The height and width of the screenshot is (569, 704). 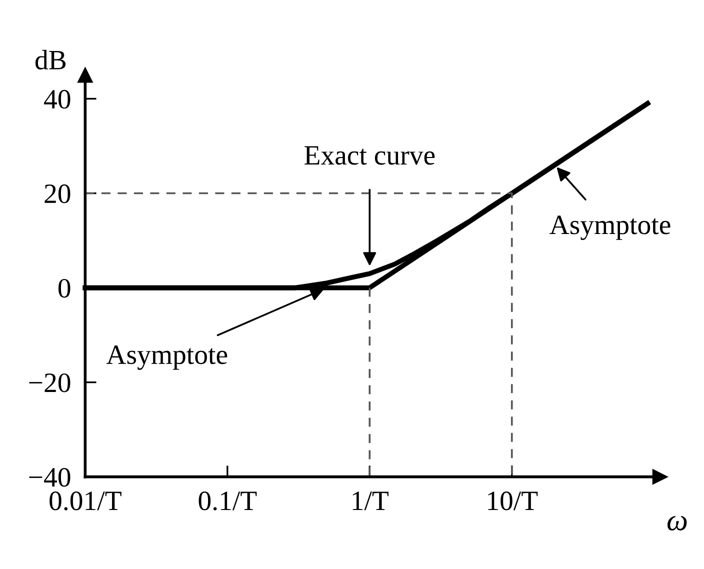 I want to click on y-tick-label: 0, so click(x=64, y=288).